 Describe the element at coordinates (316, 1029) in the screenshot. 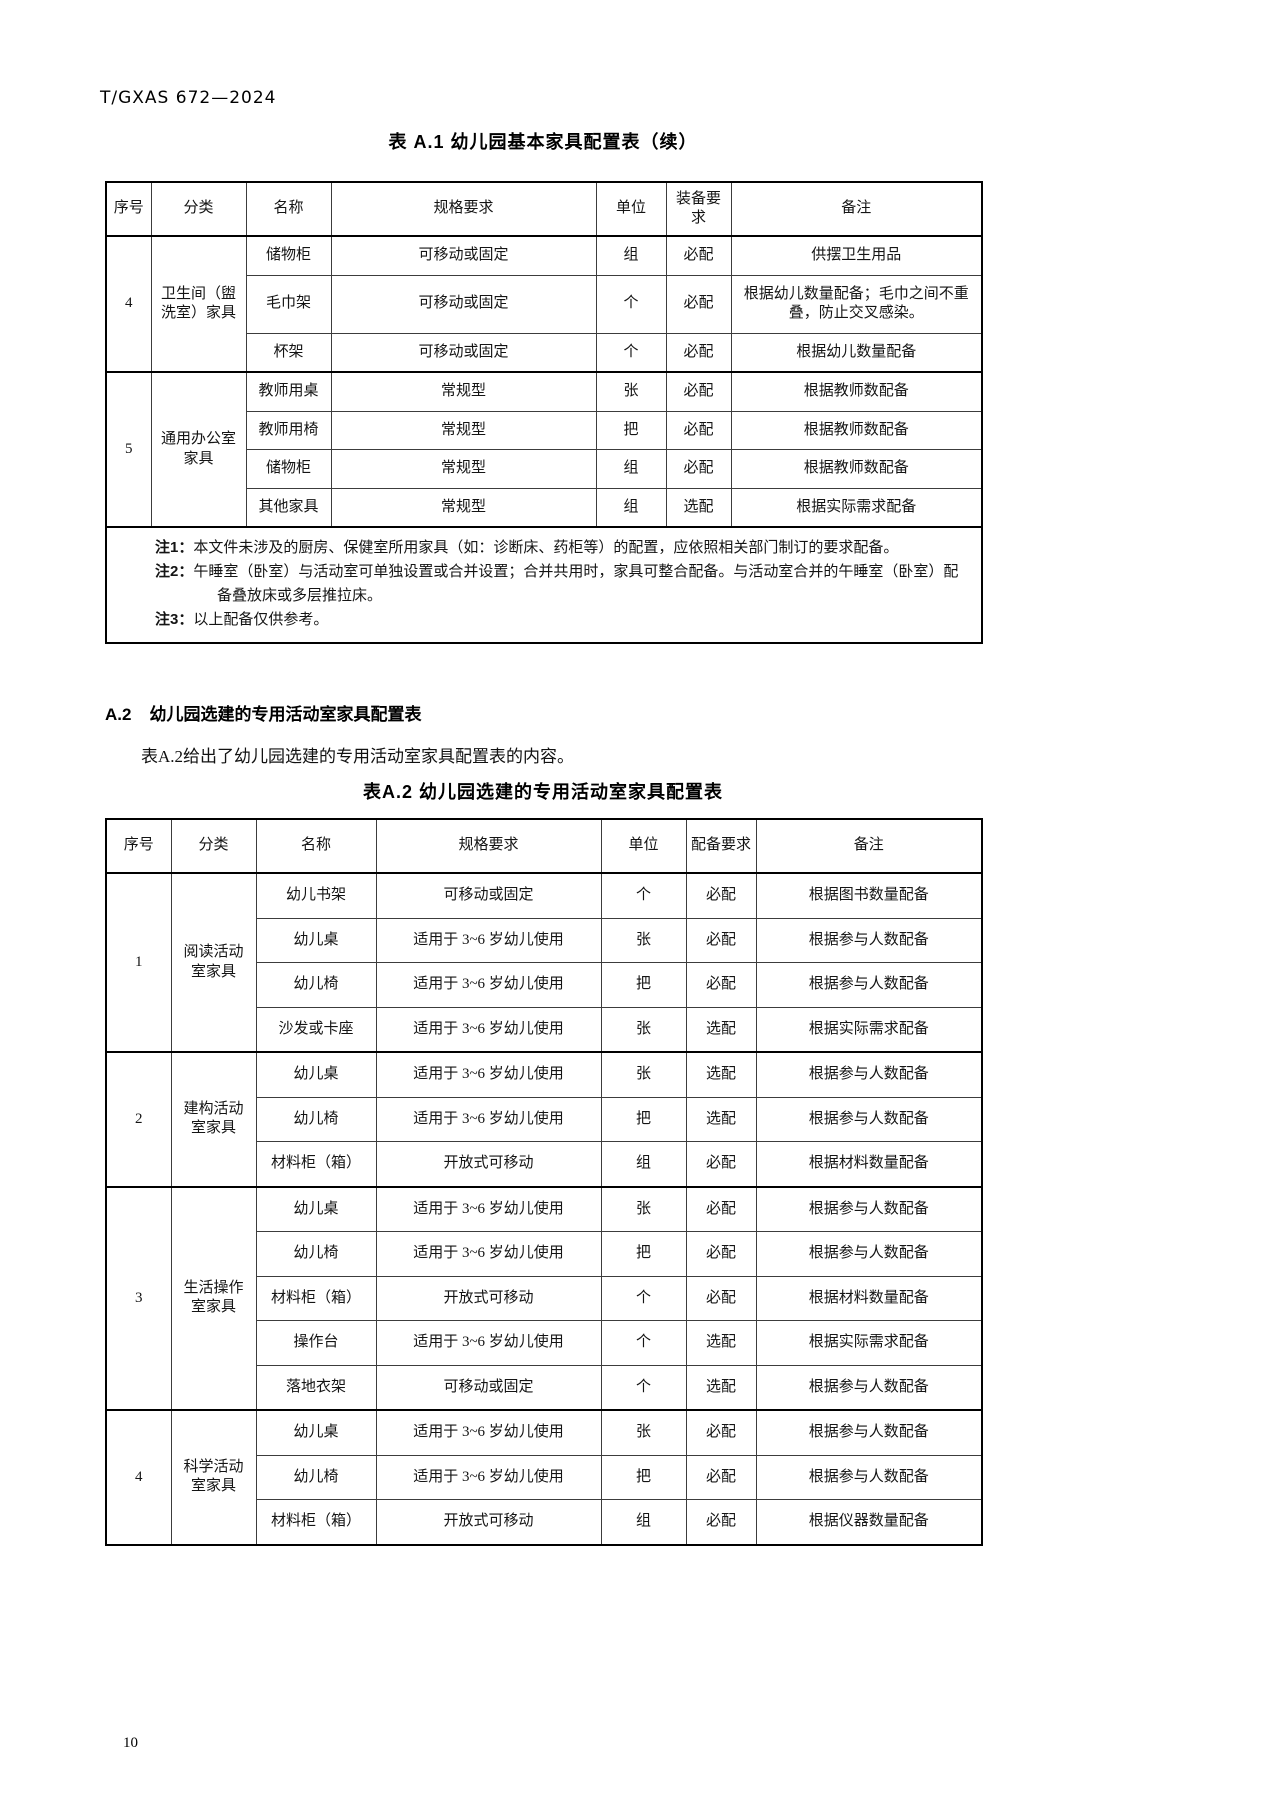

I see `cell: 沙发或卡座` at that location.